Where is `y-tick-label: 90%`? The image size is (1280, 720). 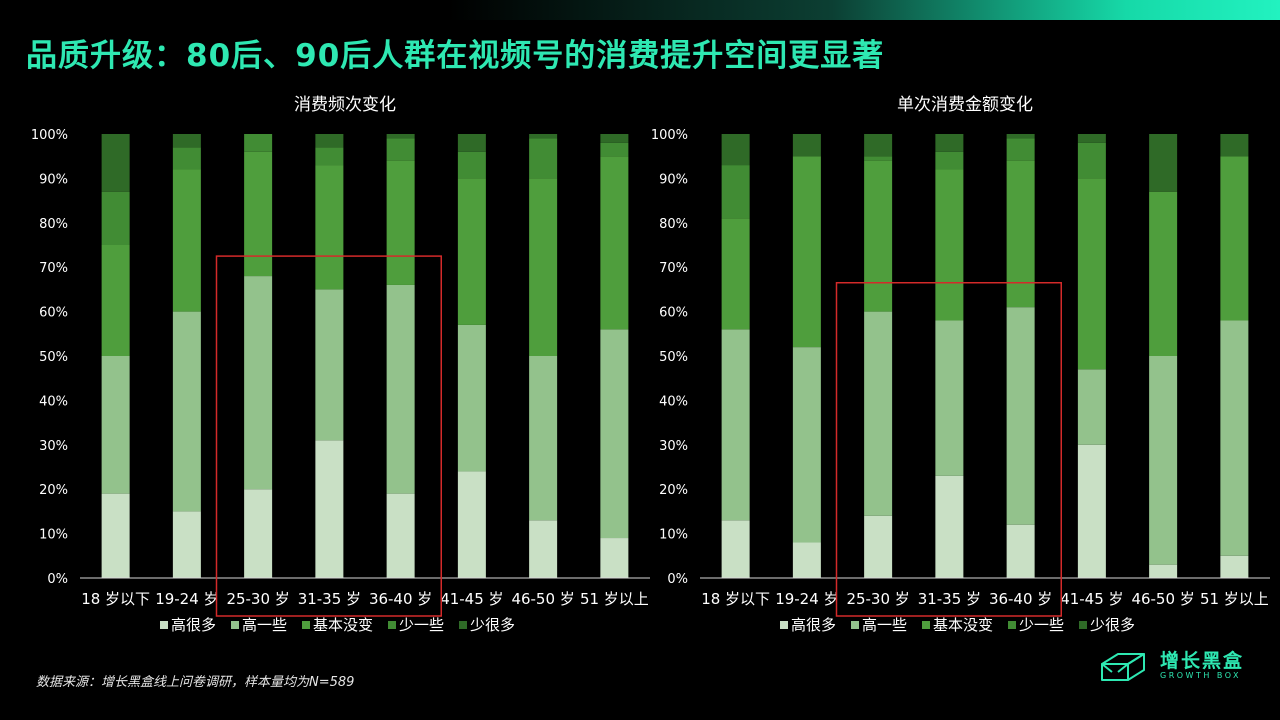 y-tick-label: 90% is located at coordinates (673, 179).